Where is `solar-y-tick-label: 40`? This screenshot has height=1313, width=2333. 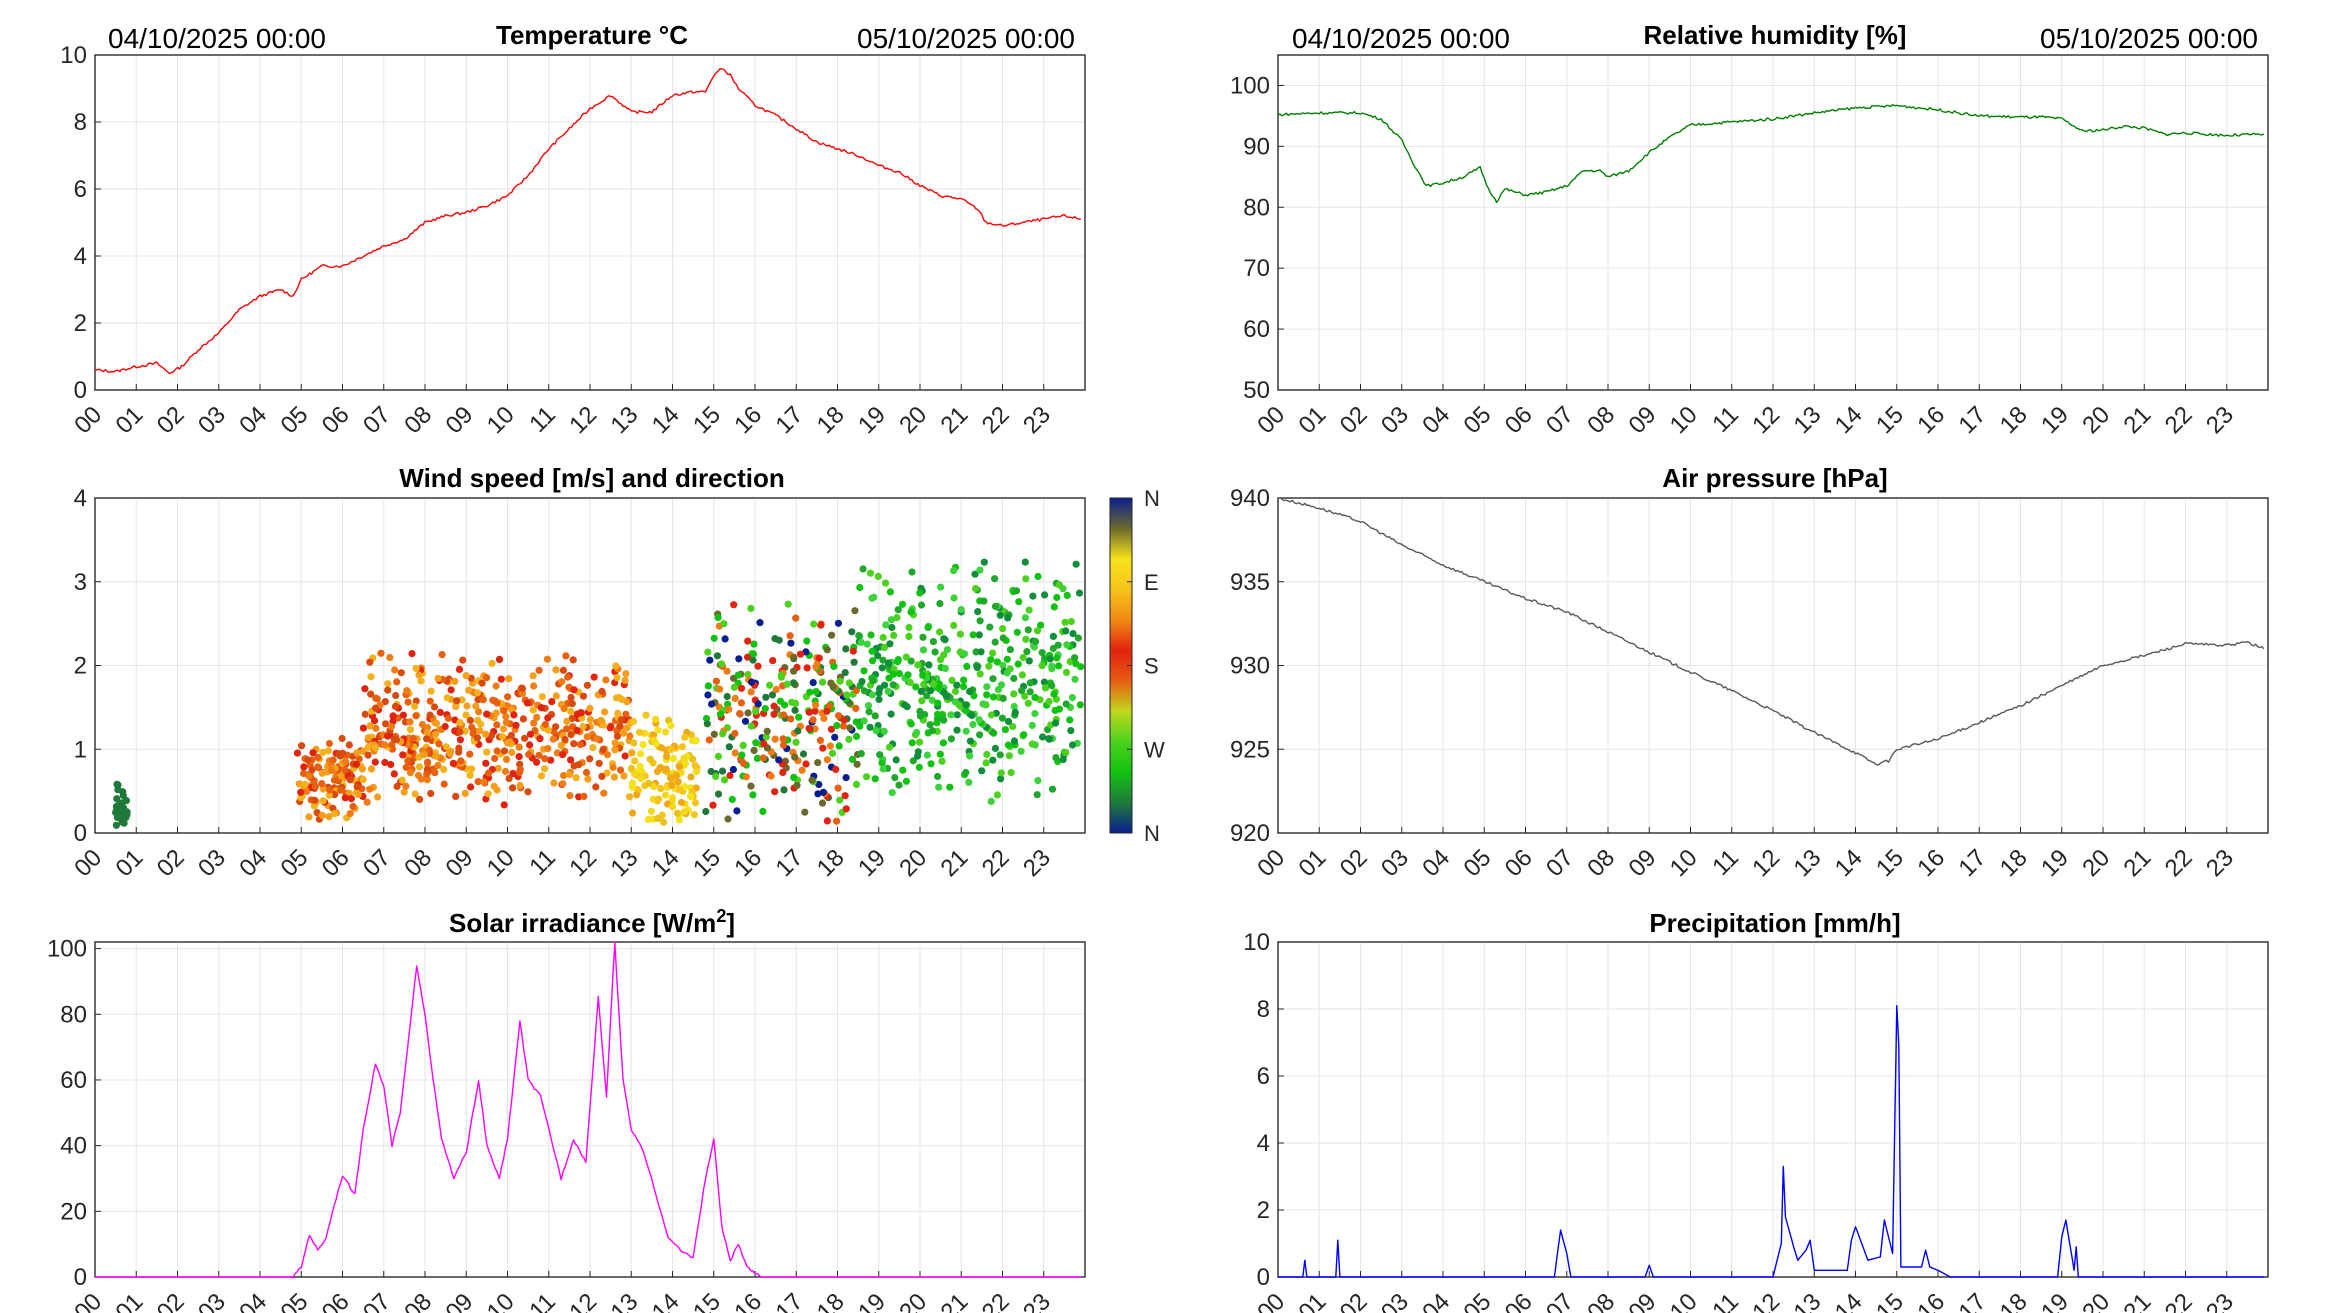 solar-y-tick-label: 40 is located at coordinates (73, 1146).